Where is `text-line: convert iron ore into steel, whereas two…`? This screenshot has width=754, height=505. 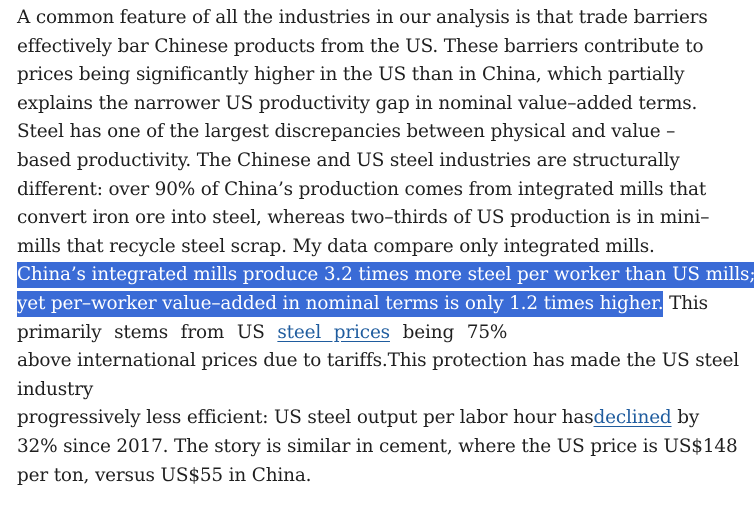 text-line: convert iron ore into steel, whereas two… is located at coordinates (363, 218).